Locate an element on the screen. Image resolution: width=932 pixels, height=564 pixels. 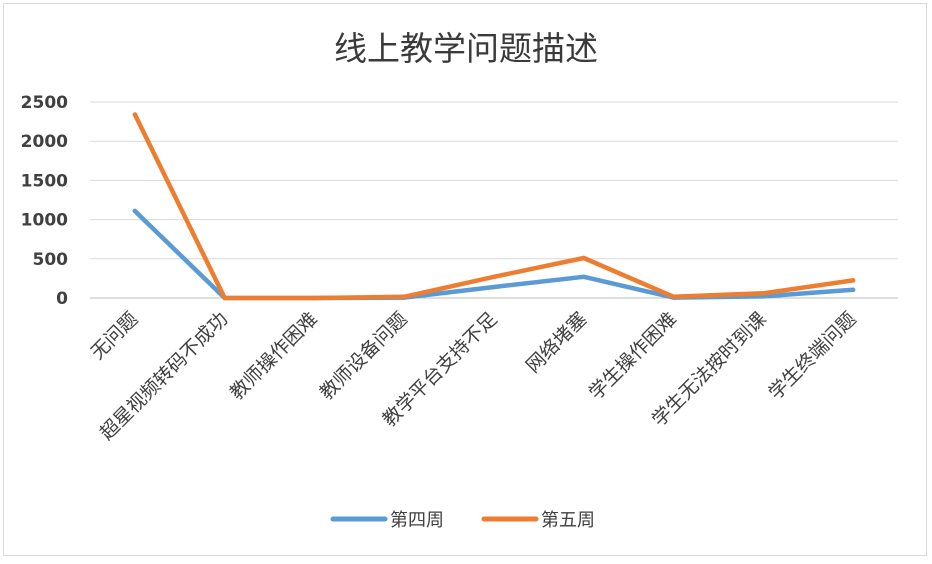
chart-title: 线上教学问题描述 is located at coordinates (466, 48).